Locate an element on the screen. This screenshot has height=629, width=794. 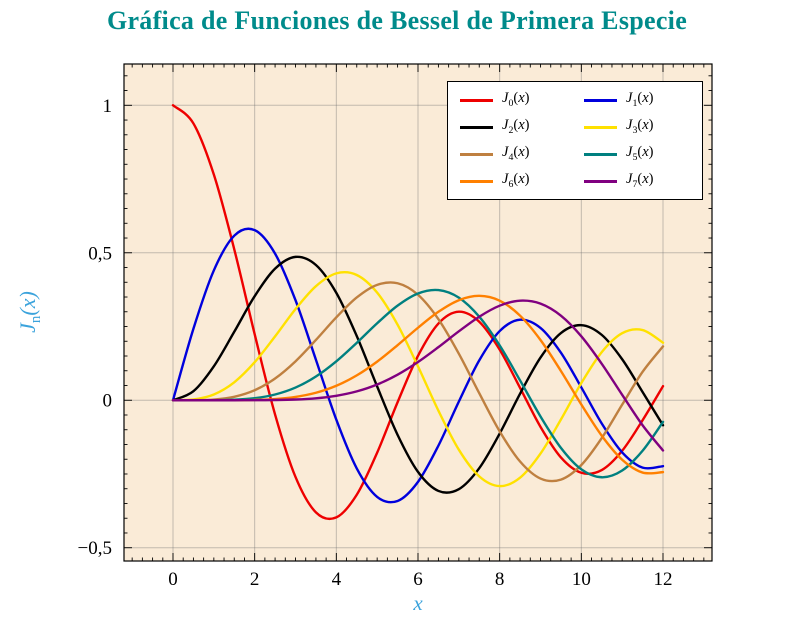
x-tick-label: 4 is located at coordinates (337, 579).